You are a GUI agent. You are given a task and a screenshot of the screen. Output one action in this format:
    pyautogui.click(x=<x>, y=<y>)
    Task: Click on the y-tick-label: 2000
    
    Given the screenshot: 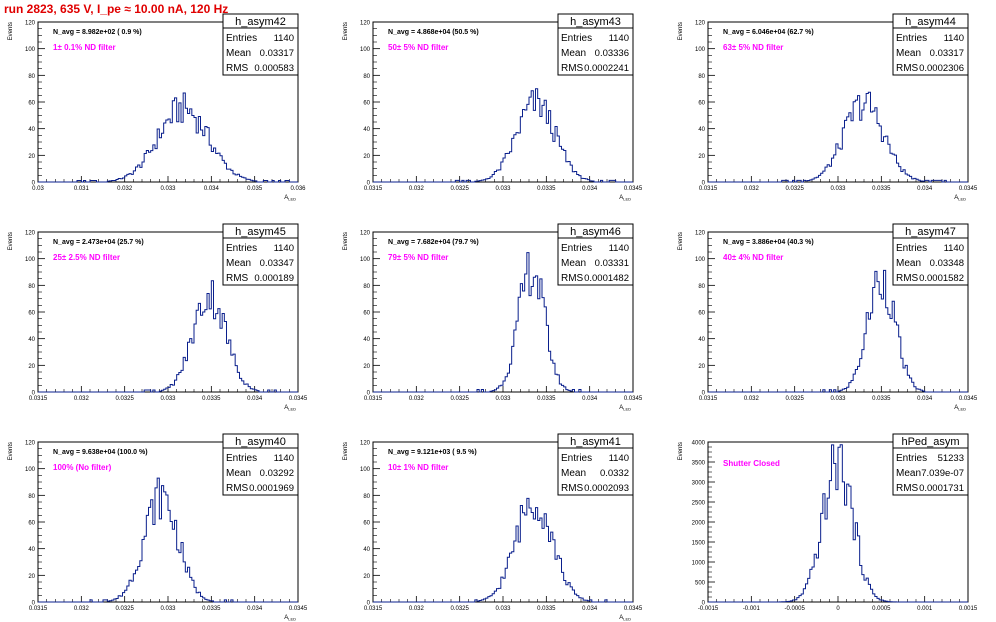 What is the action you would take?
    pyautogui.click(x=699, y=524)
    